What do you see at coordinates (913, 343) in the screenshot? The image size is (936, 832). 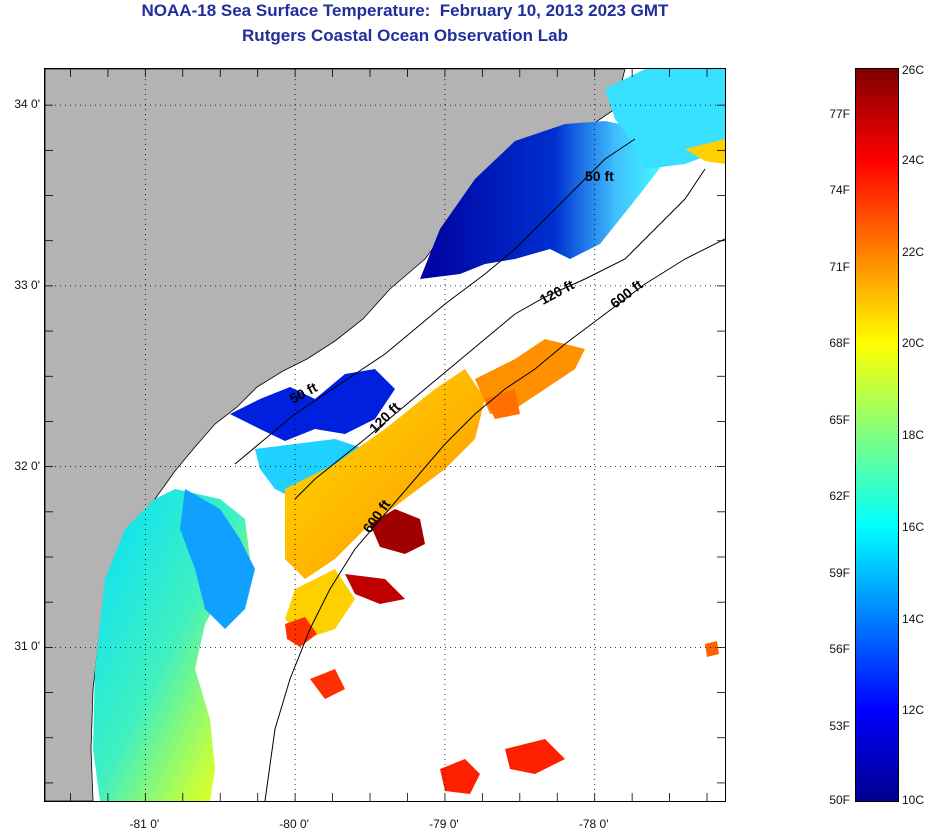 I see `colorbar-celsius-label: 20C` at bounding box center [913, 343].